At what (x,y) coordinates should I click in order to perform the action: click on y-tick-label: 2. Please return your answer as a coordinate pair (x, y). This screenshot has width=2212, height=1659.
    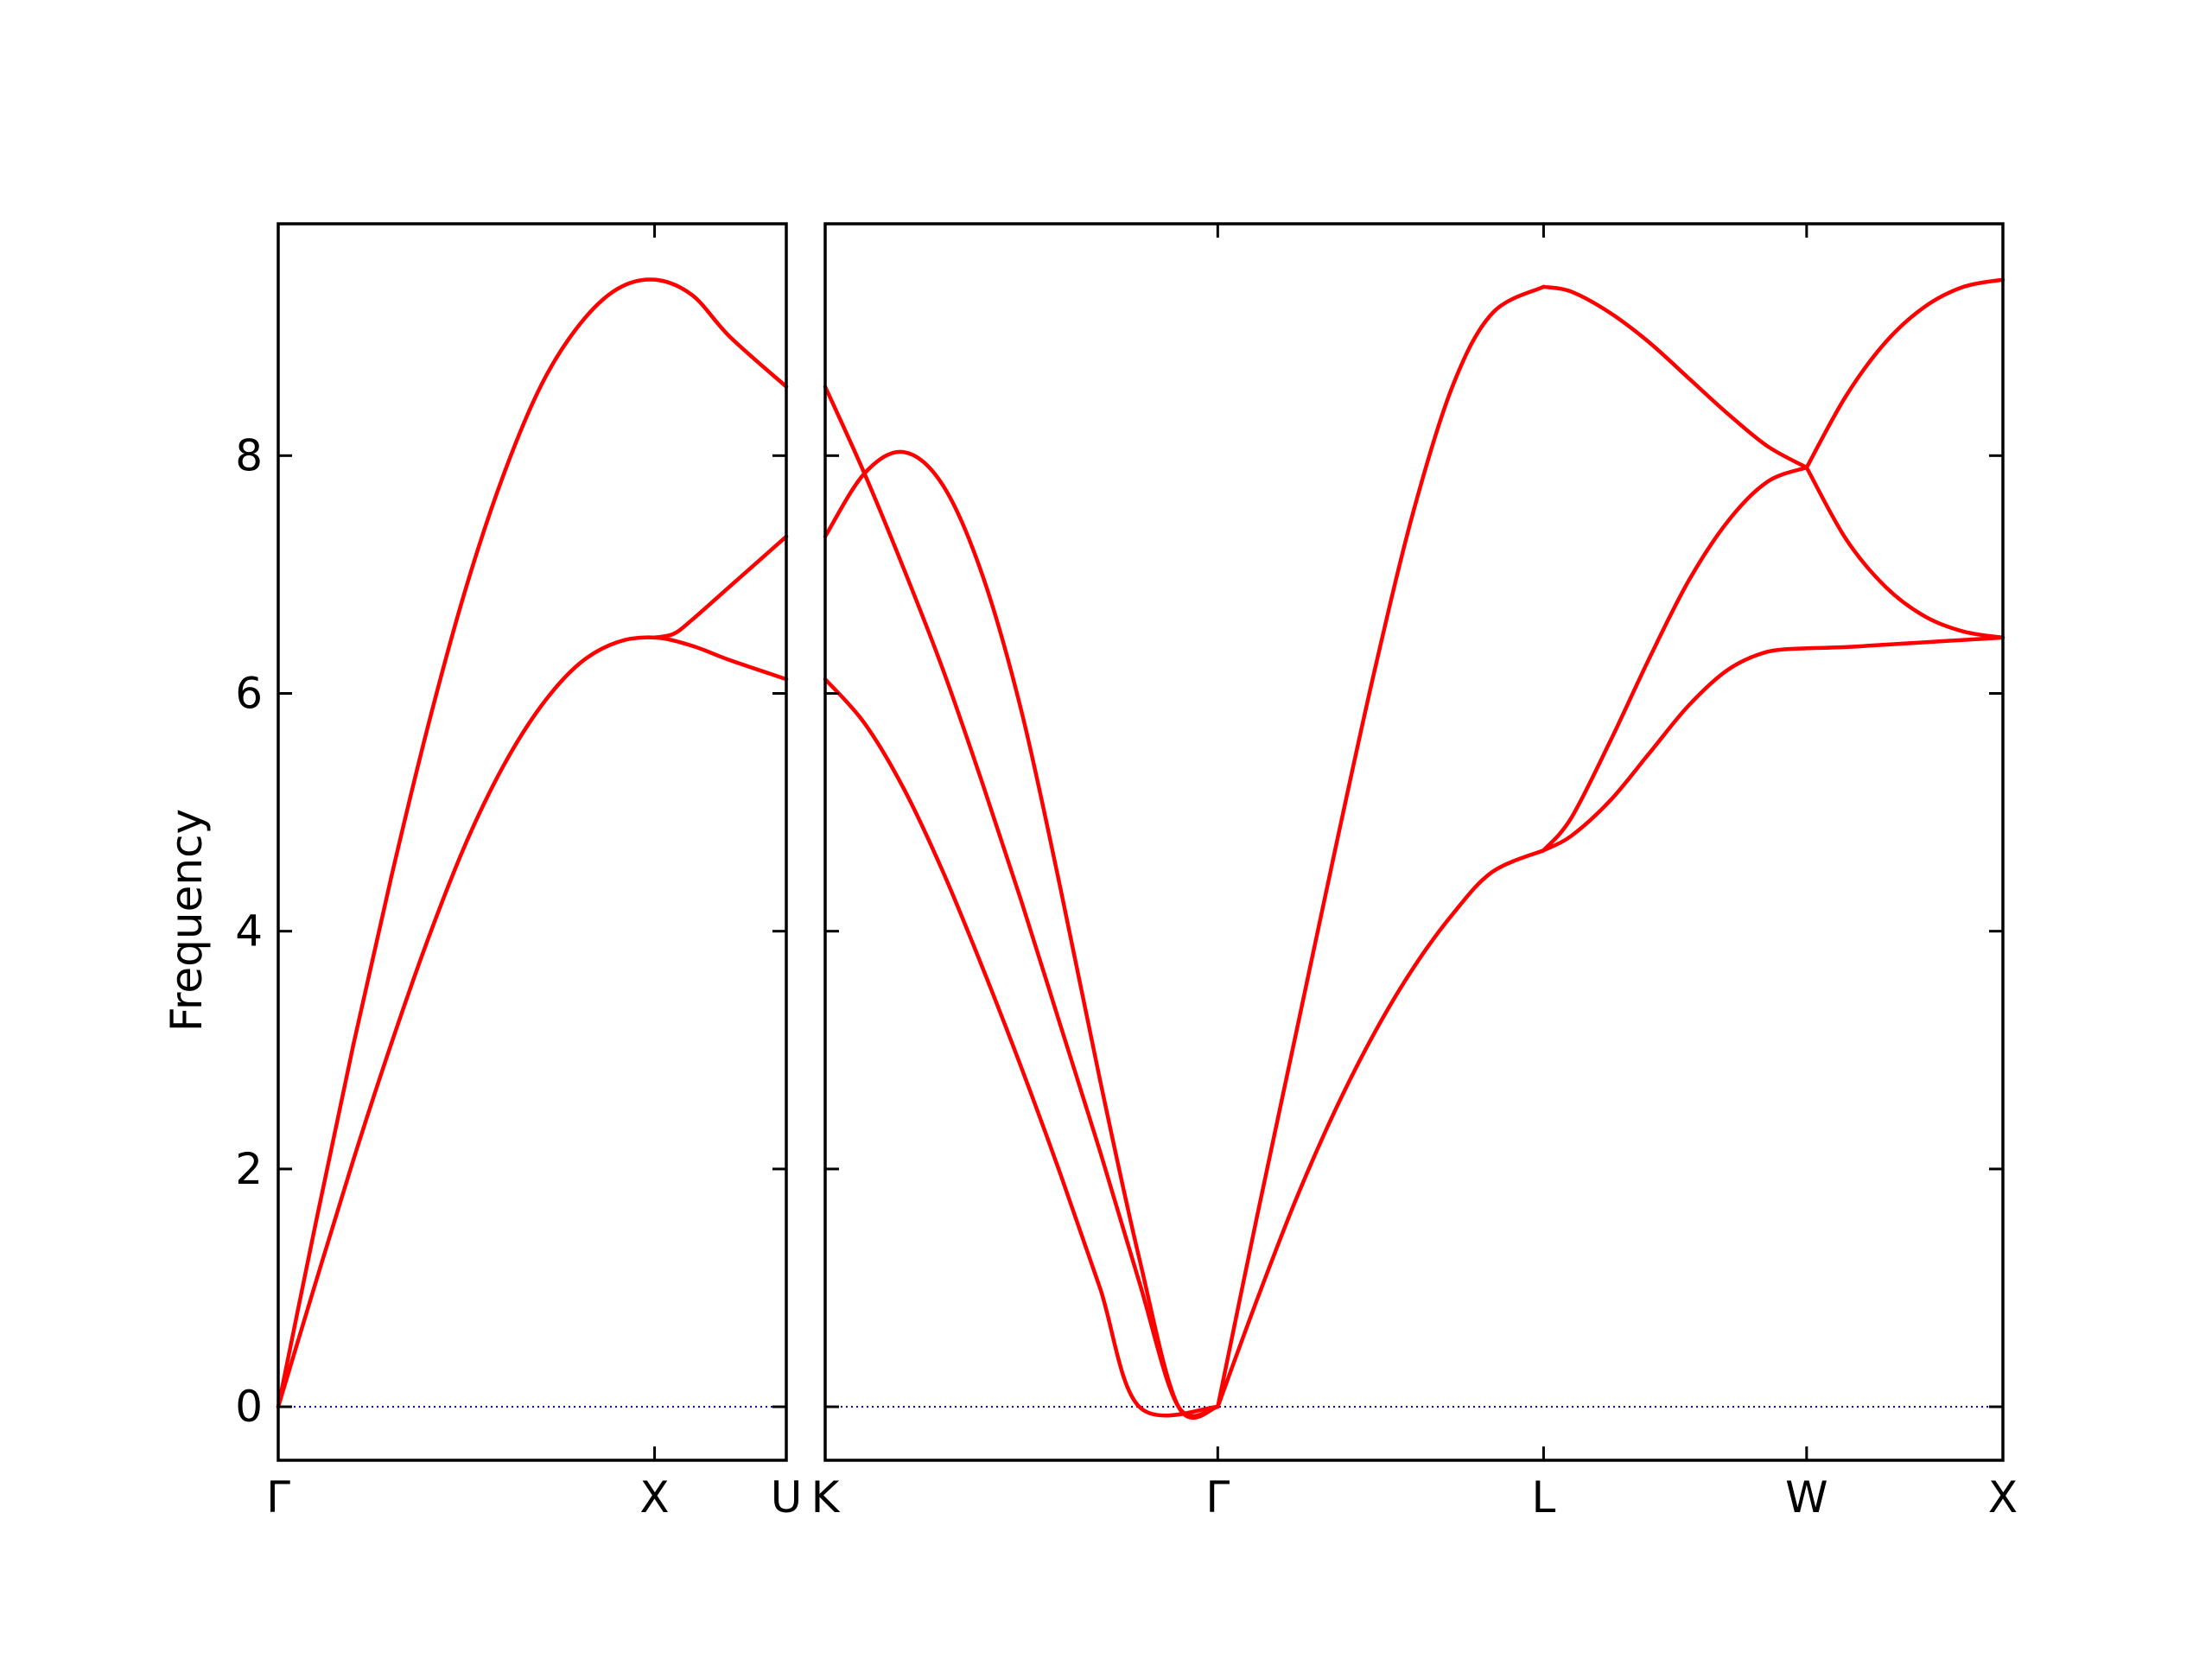
    Looking at the image, I should click on (249, 1169).